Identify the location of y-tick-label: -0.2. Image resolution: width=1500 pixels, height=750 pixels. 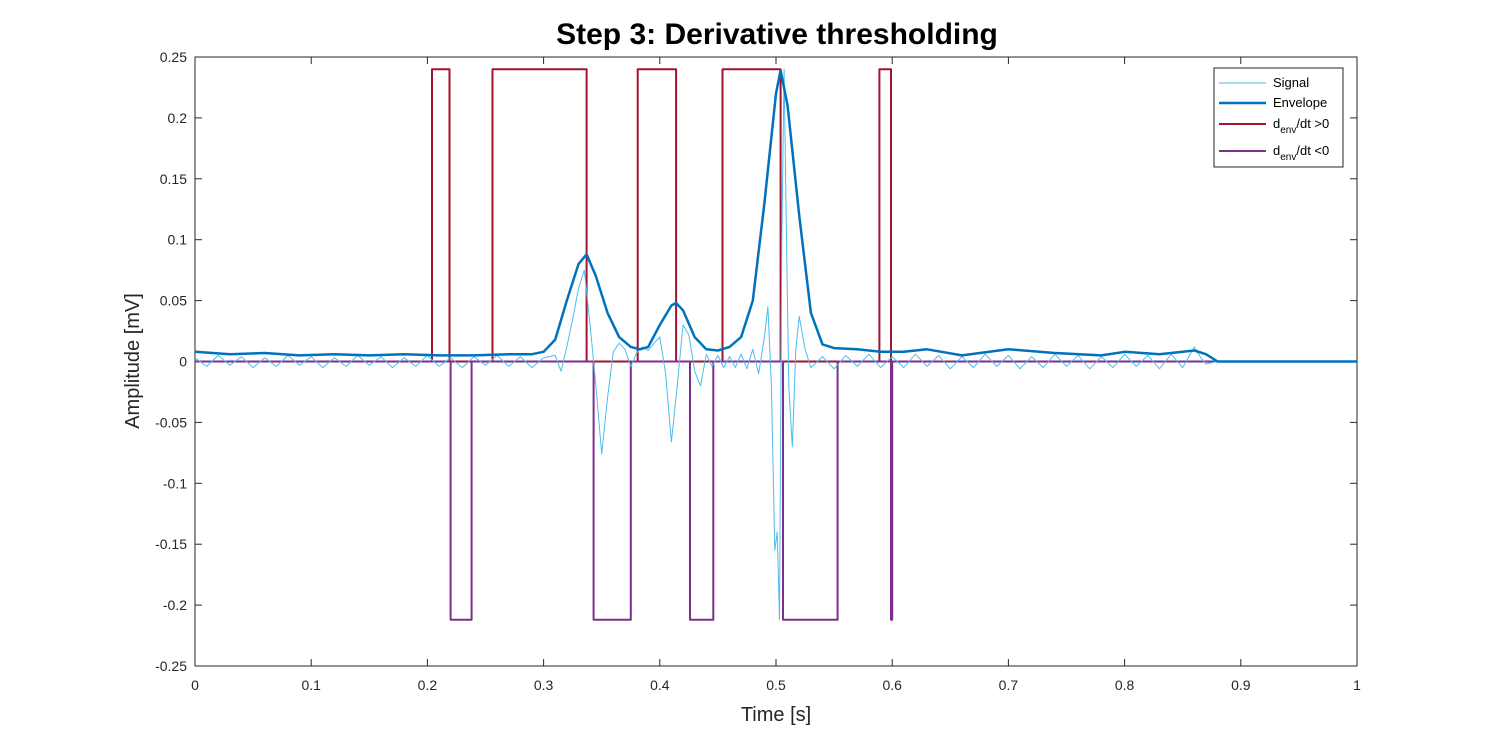
(175, 605).